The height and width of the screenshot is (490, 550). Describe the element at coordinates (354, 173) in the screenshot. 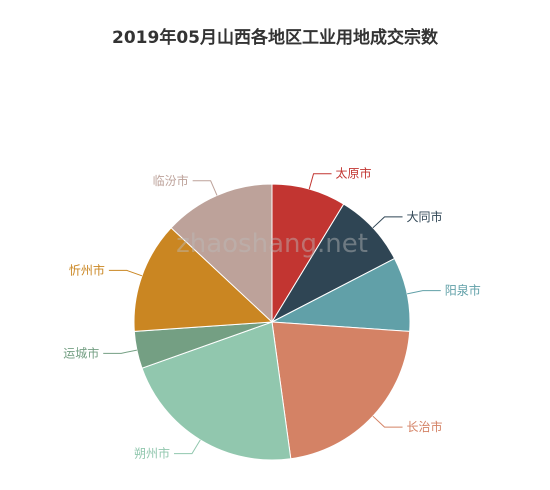

I see `pie-label-0: 太原市` at that location.